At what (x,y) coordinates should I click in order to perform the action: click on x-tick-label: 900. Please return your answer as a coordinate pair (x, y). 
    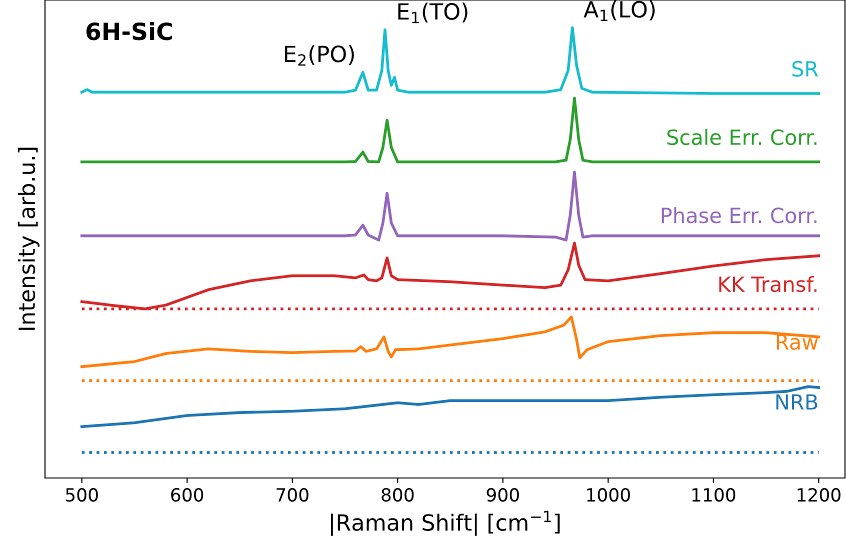
    Looking at the image, I should click on (502, 495).